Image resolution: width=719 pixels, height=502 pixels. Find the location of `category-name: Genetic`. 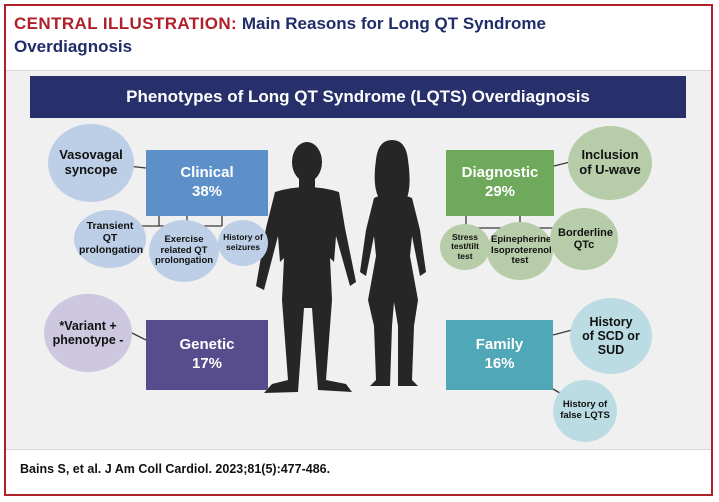

category-name: Genetic is located at coordinates (207, 345).